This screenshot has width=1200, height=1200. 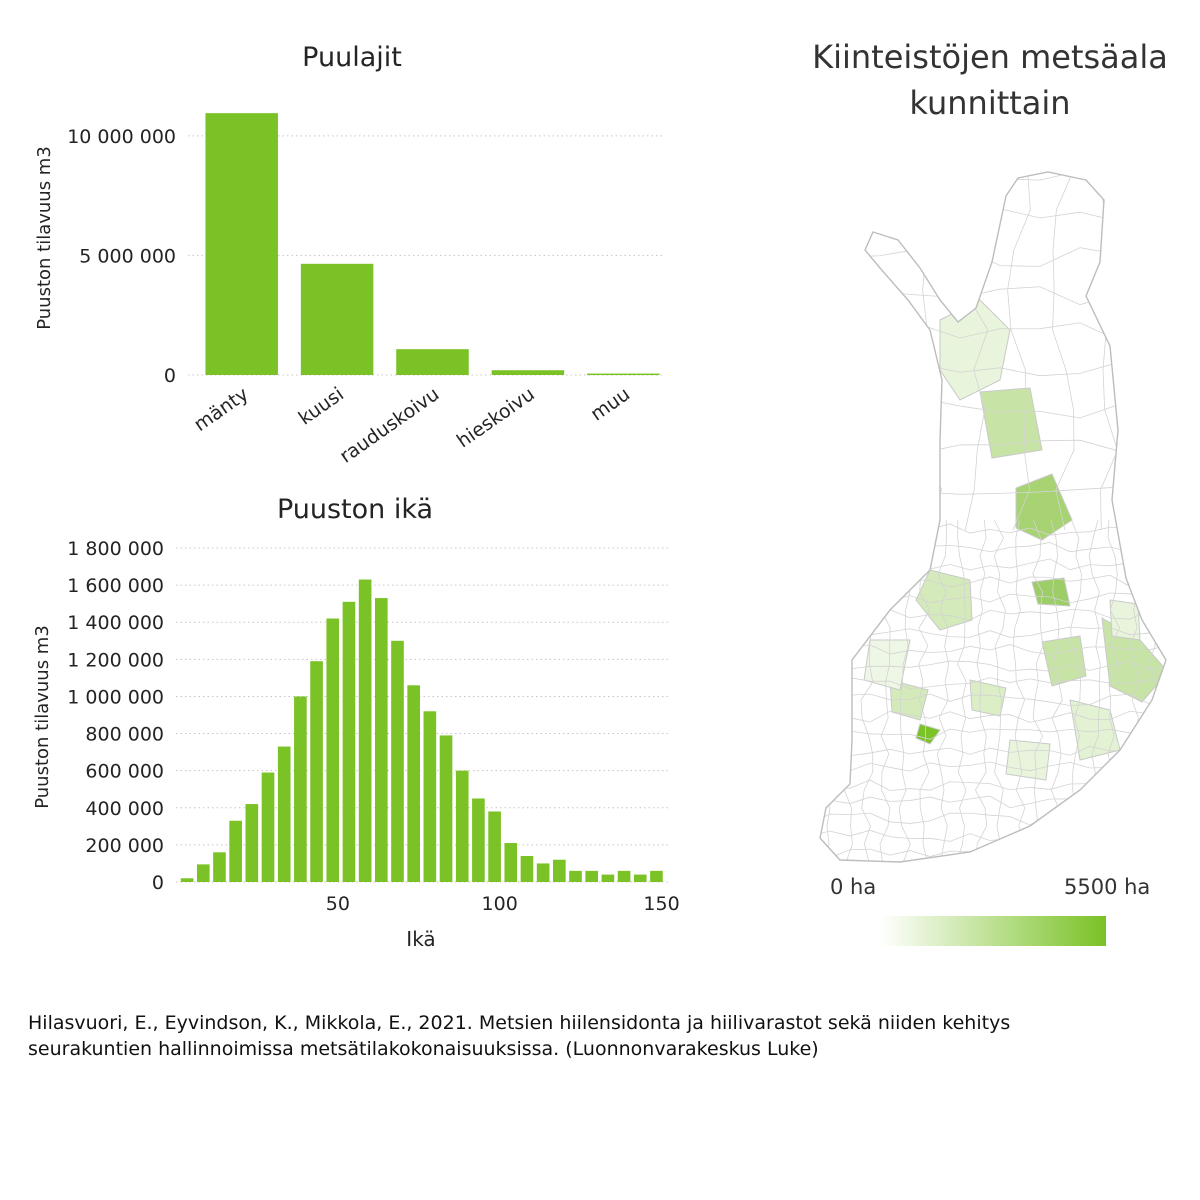 I want to click on age-y-tick-label: 400 000, so click(x=124, y=809).